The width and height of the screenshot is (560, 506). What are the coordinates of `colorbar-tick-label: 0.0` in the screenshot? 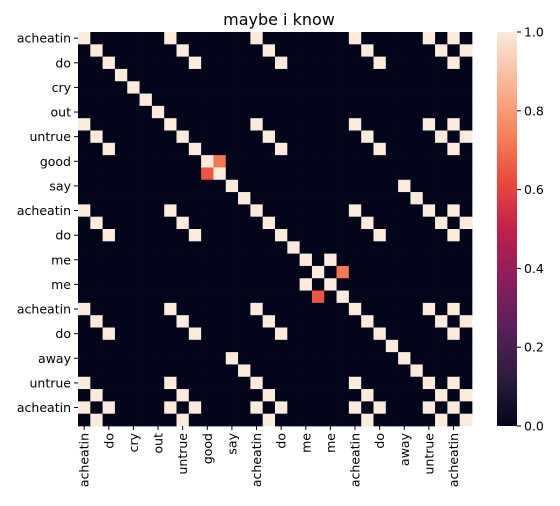 It's located at (534, 426).